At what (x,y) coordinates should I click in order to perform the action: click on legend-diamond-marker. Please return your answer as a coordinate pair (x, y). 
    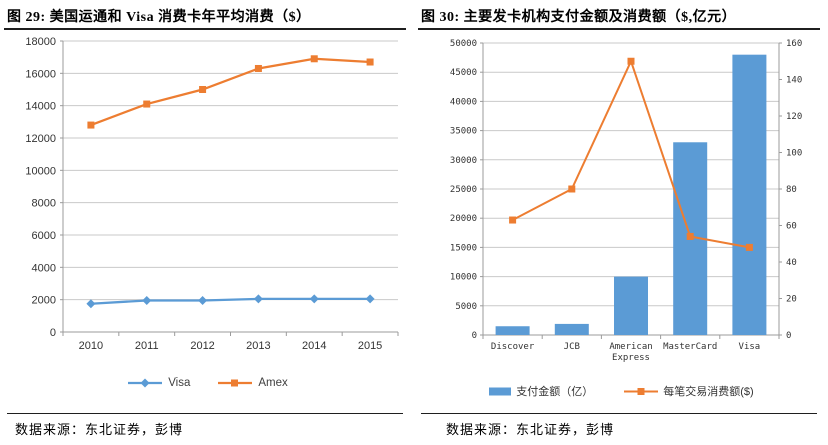
    Looking at the image, I should click on (145, 383).